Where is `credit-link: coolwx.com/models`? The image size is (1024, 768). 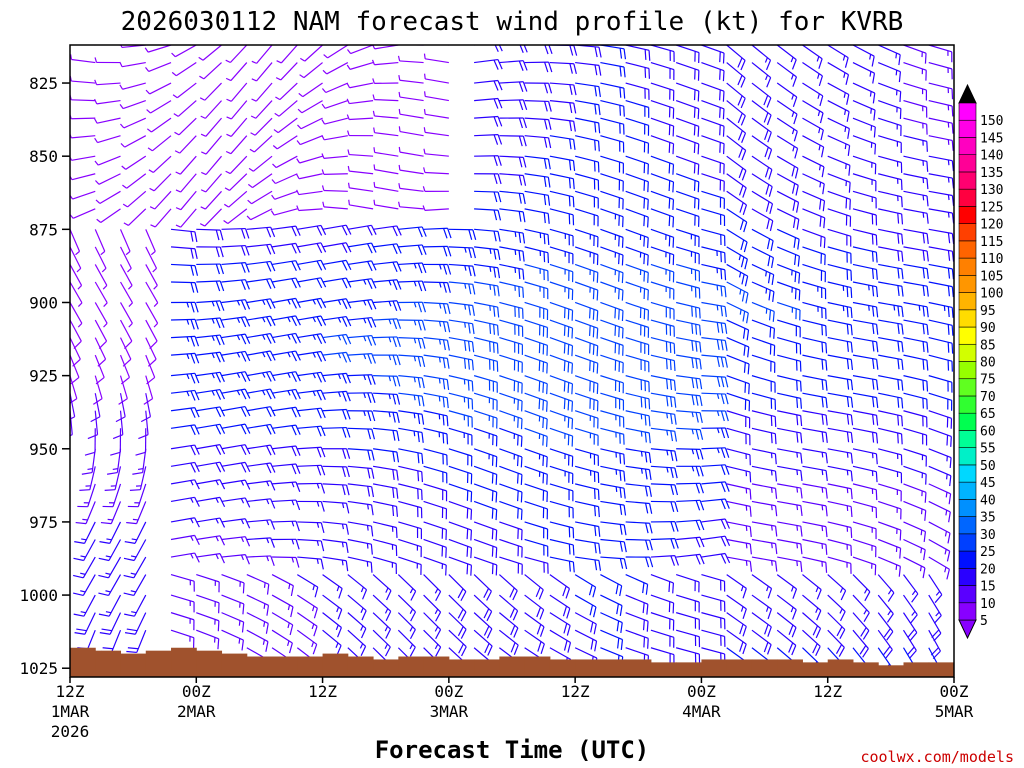
credit-link: coolwx.com/models is located at coordinates (937, 757).